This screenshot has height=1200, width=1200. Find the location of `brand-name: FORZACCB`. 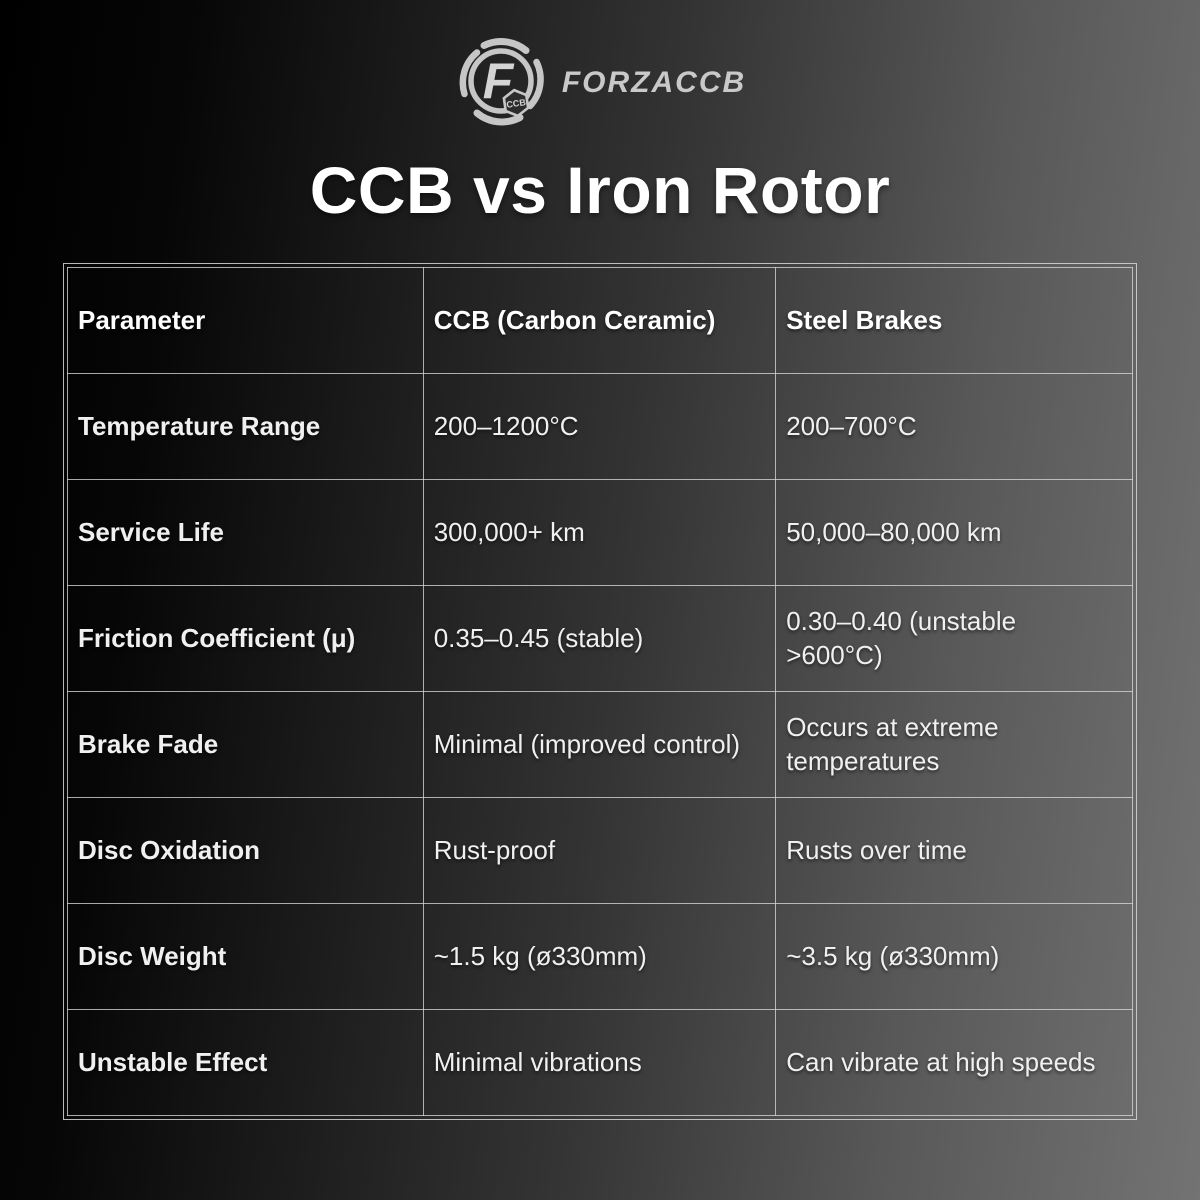

brand-name: FORZACCB is located at coordinates (654, 82).